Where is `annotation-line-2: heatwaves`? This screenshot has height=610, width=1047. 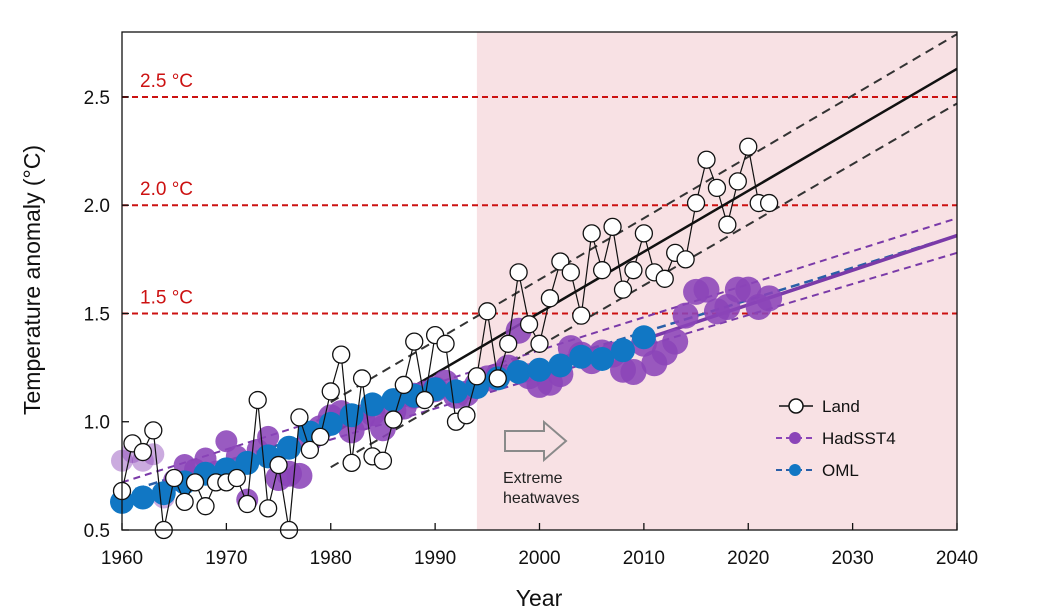
annotation-line-2: heatwaves is located at coordinates (541, 498).